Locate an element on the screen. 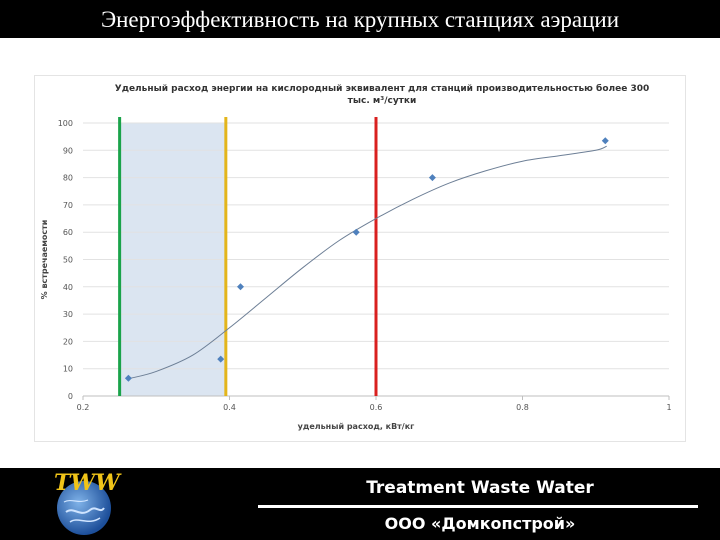 The height and width of the screenshot is (540, 720). footer-bar is located at coordinates (360, 504).